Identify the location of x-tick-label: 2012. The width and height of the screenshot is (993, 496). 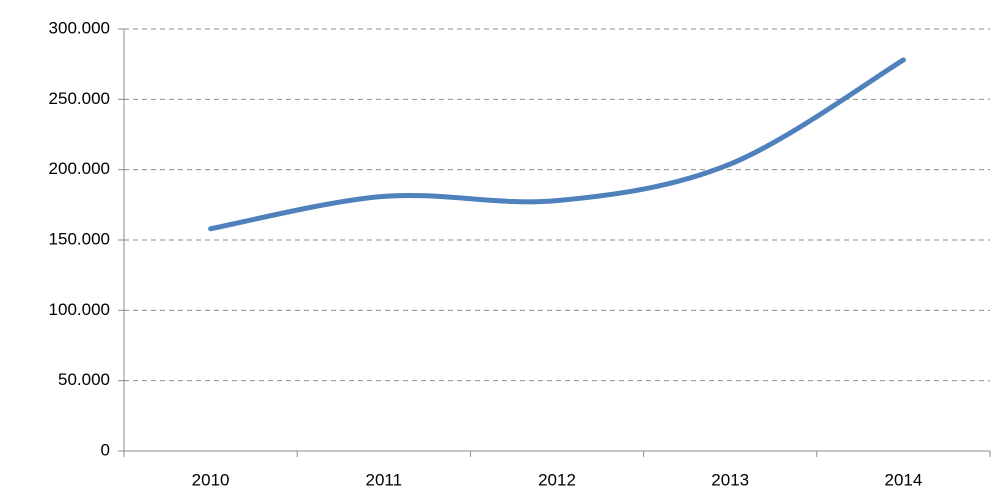
(557, 479).